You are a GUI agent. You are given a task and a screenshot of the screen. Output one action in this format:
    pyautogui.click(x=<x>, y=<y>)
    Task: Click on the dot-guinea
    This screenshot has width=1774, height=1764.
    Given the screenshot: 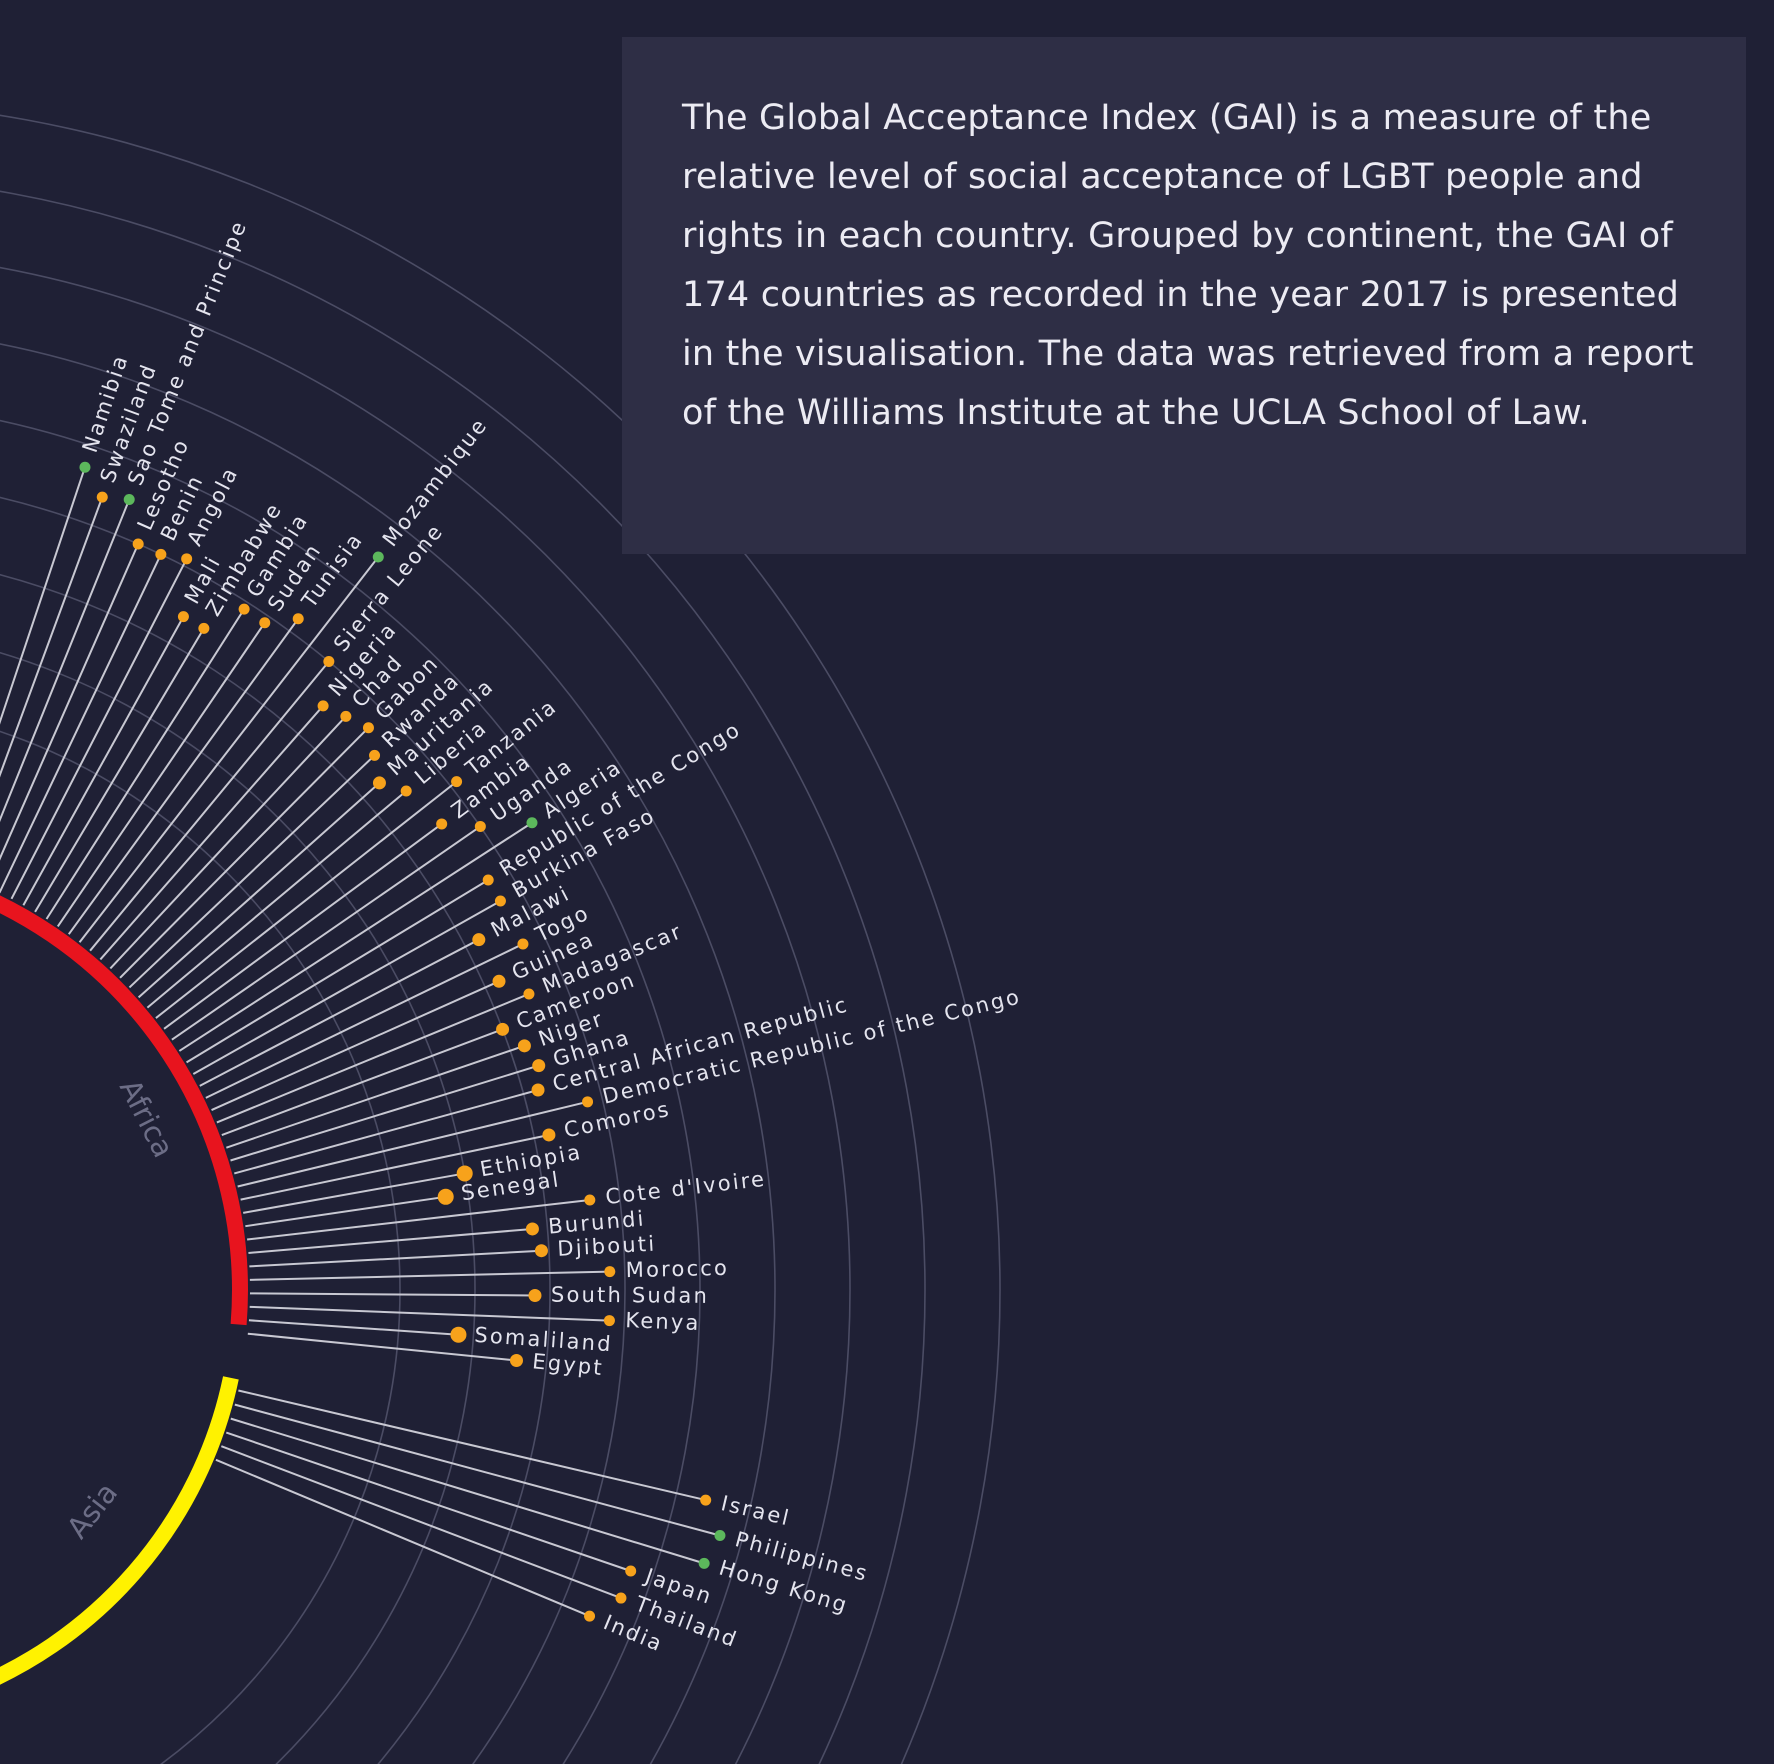 What is the action you would take?
    pyautogui.click(x=499, y=981)
    